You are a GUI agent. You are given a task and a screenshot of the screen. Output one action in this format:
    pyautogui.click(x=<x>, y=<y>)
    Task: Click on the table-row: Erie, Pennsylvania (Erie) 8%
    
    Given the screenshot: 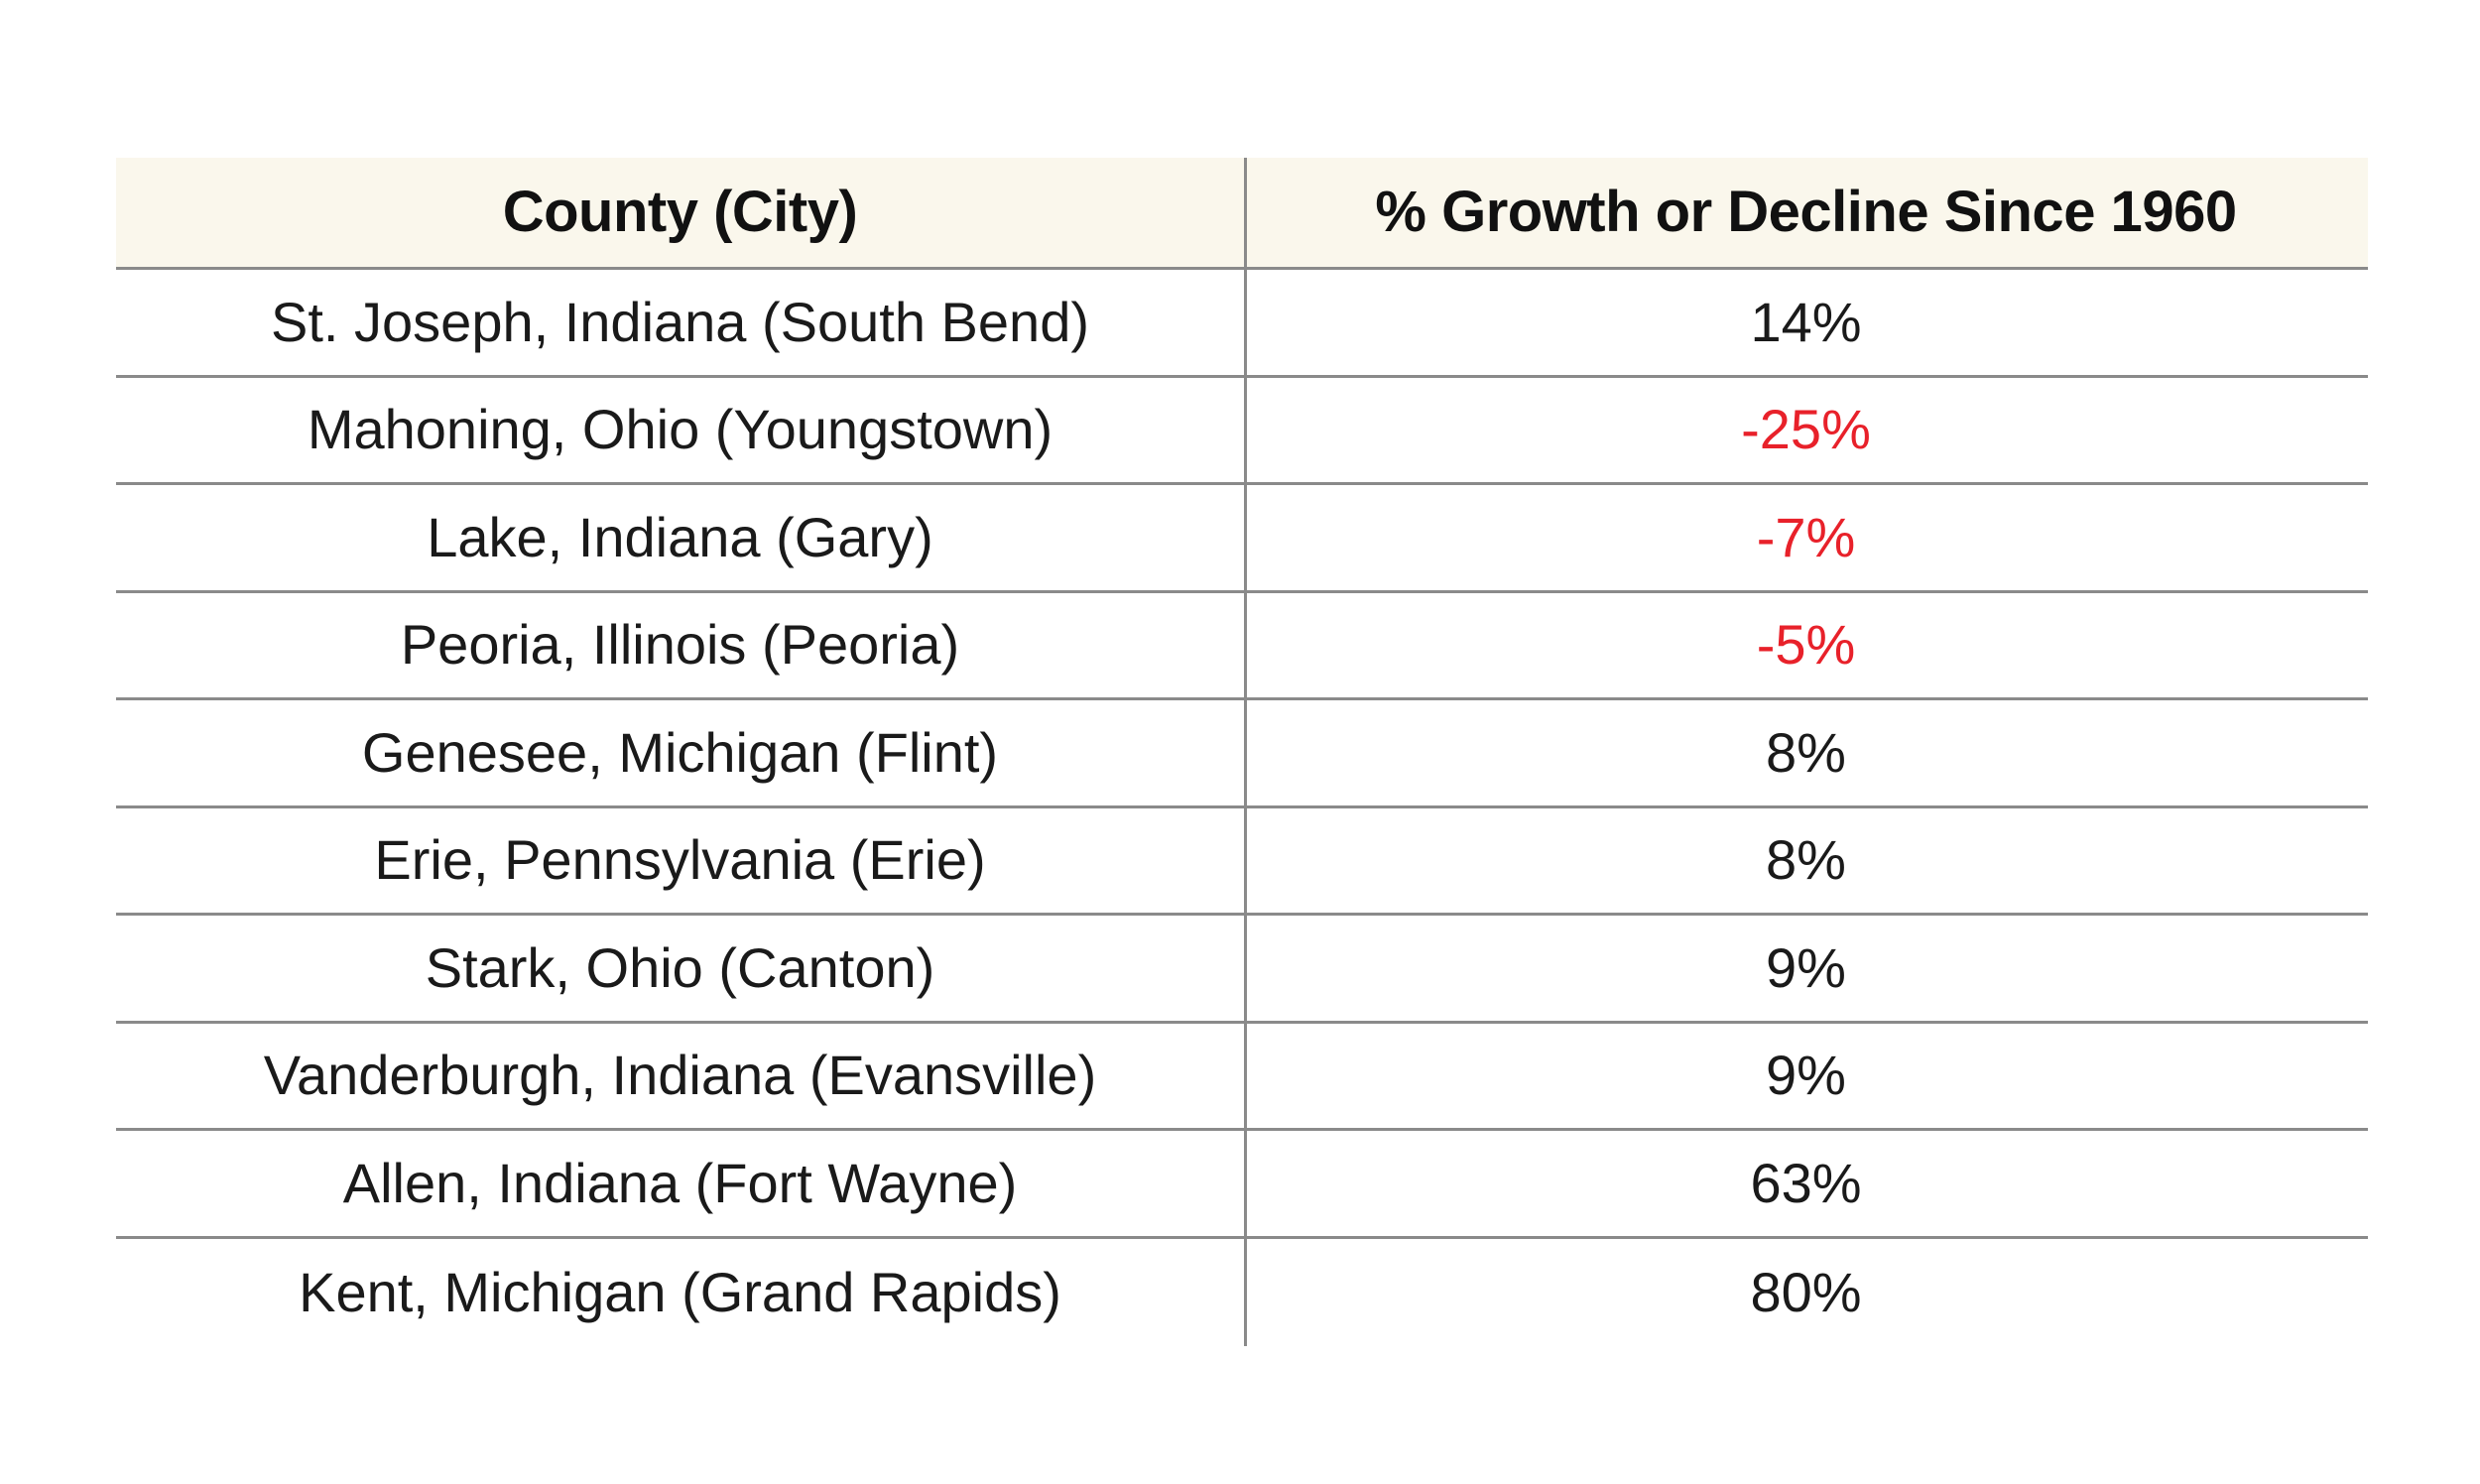 What is the action you would take?
    pyautogui.click(x=1242, y=862)
    